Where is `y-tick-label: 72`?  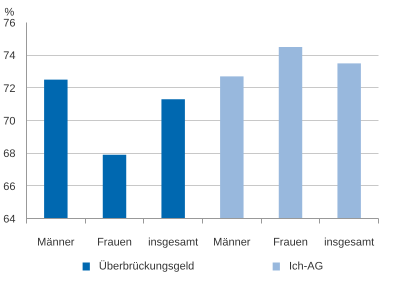 y-tick-label: 72 is located at coordinates (9, 88).